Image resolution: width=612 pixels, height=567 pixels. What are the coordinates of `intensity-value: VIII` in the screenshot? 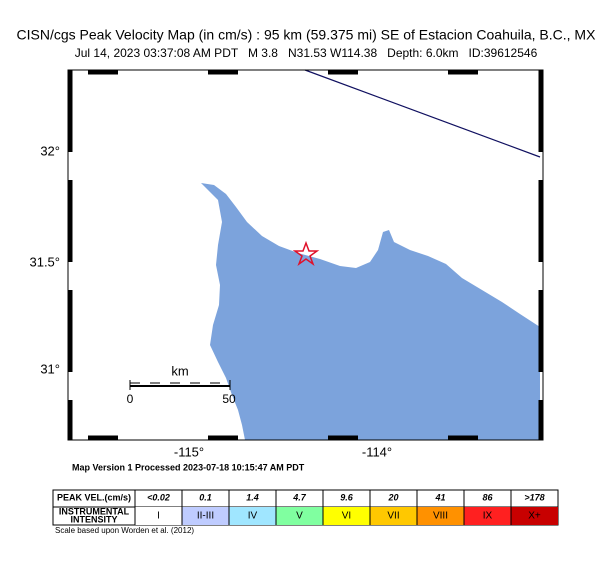 It's located at (440, 516).